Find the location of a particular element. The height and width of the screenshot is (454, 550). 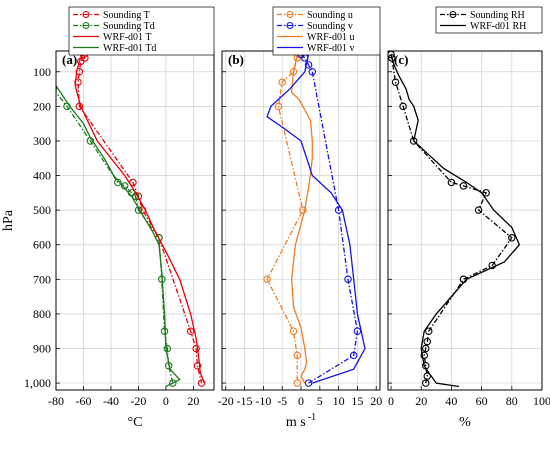

x-axis-label-text: °C is located at coordinates (135, 422).